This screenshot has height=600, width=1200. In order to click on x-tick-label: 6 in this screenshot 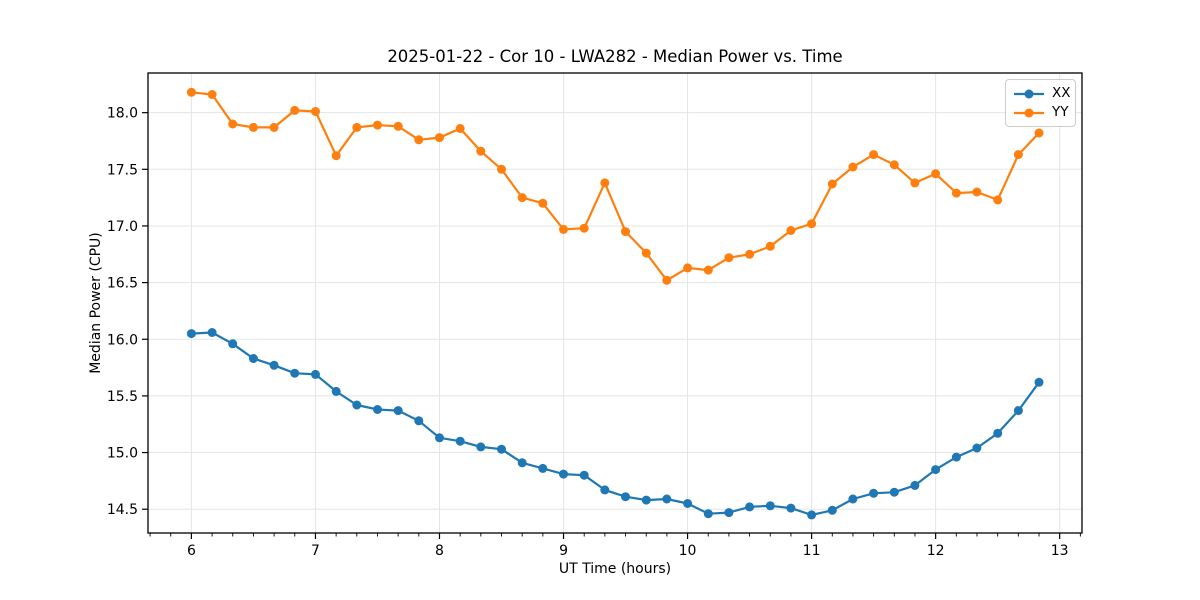, I will do `click(191, 551)`.